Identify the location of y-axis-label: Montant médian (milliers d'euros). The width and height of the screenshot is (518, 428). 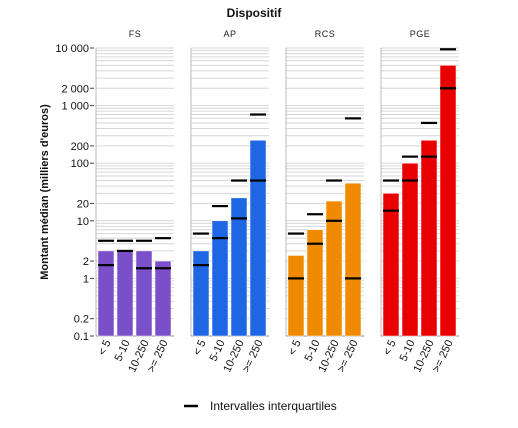
(45, 192).